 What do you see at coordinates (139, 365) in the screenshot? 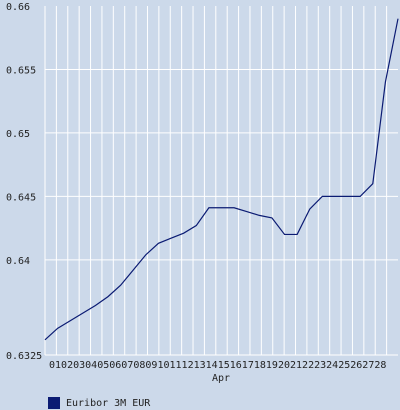
I see `x-tick-label: 08` at bounding box center [139, 365].